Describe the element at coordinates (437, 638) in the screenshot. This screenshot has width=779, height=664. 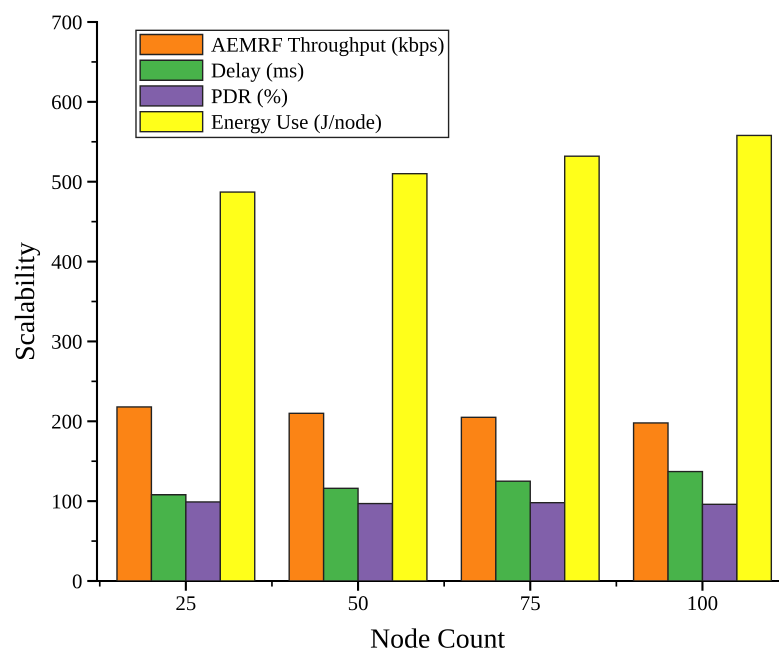
I see `x-axis-title: Node Count` at that location.